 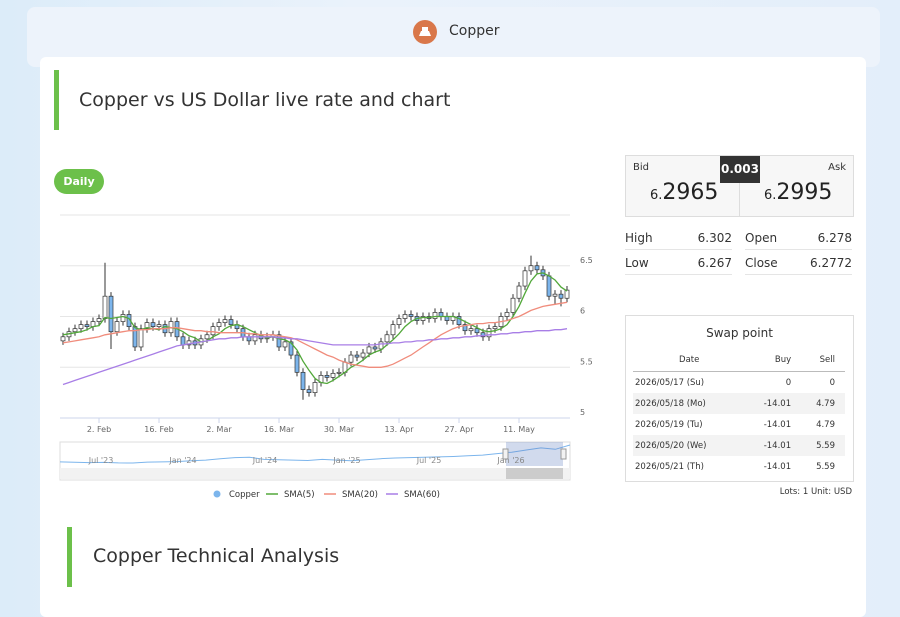 What do you see at coordinates (79, 181) in the screenshot?
I see `period-button: Daily` at bounding box center [79, 181].